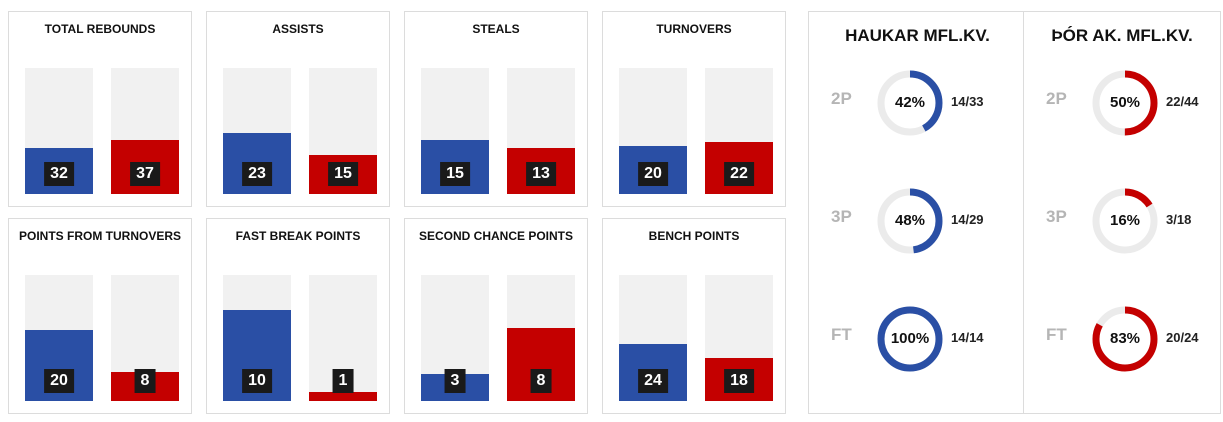 The image size is (1223, 422). Describe the element at coordinates (257, 381) in the screenshot. I see `bar-value-label-home: 10` at that location.